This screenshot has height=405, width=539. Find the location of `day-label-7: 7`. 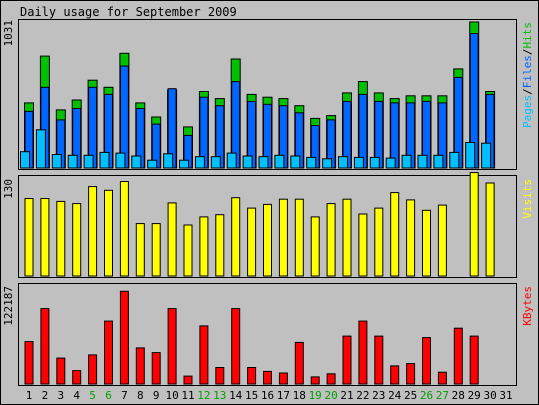

day-label-7: 7 is located at coordinates (124, 395).